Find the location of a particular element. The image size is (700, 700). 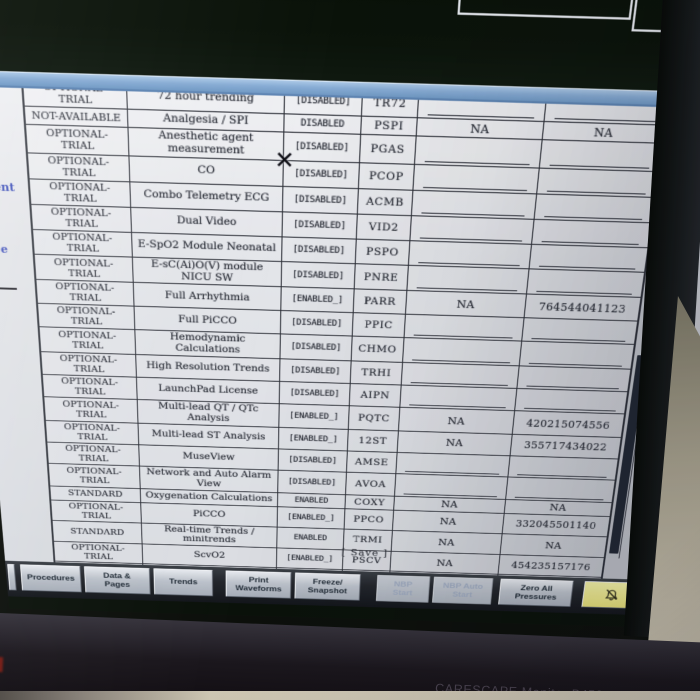

cell-code: AMSE is located at coordinates (372, 462).